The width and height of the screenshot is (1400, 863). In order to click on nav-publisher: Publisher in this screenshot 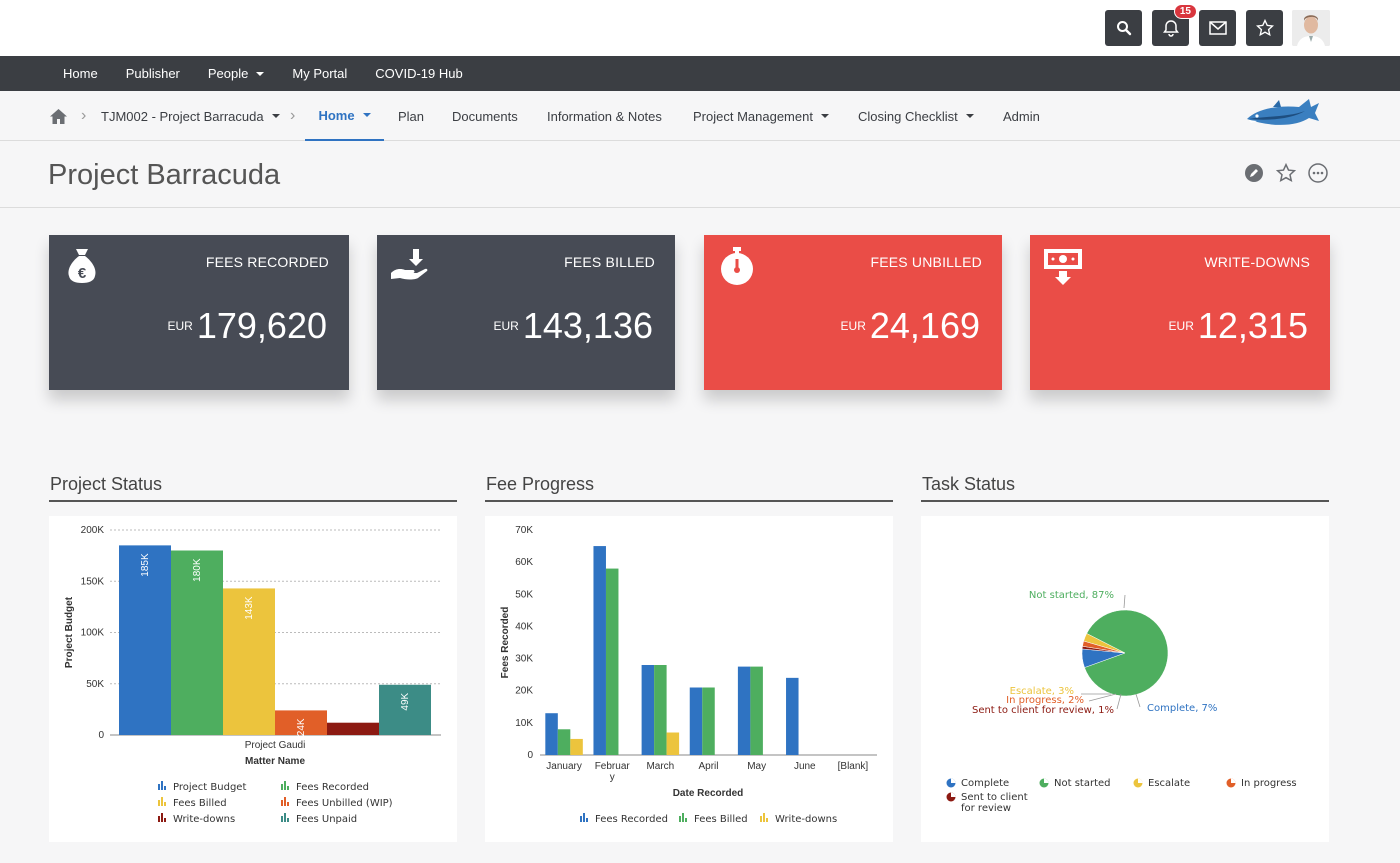, I will do `click(152, 73)`.